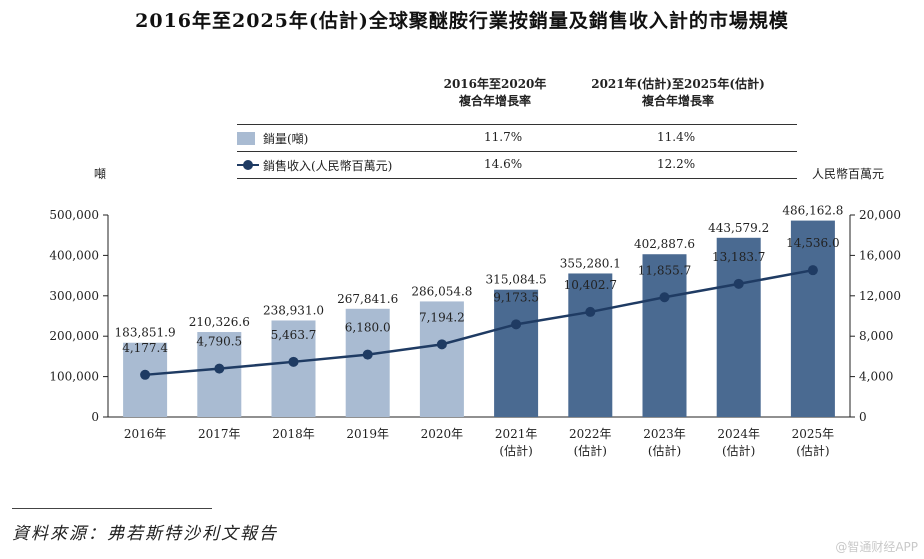 This screenshot has width=924, height=559. Describe the element at coordinates (462, 21) in the screenshot. I see `chart-title: 2016年至2025年(估計)全球聚醚胺行業按銷量及銷售收入計的市場規模` at that location.